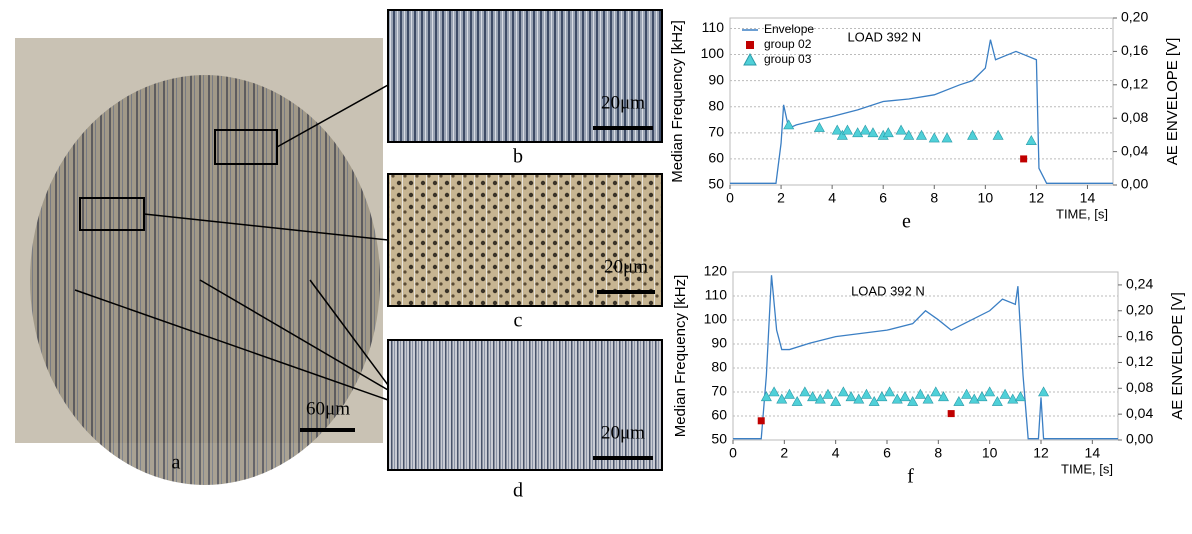  Describe the element at coordinates (733, 453) in the screenshot. I see `x-tick-label: 0` at that location.